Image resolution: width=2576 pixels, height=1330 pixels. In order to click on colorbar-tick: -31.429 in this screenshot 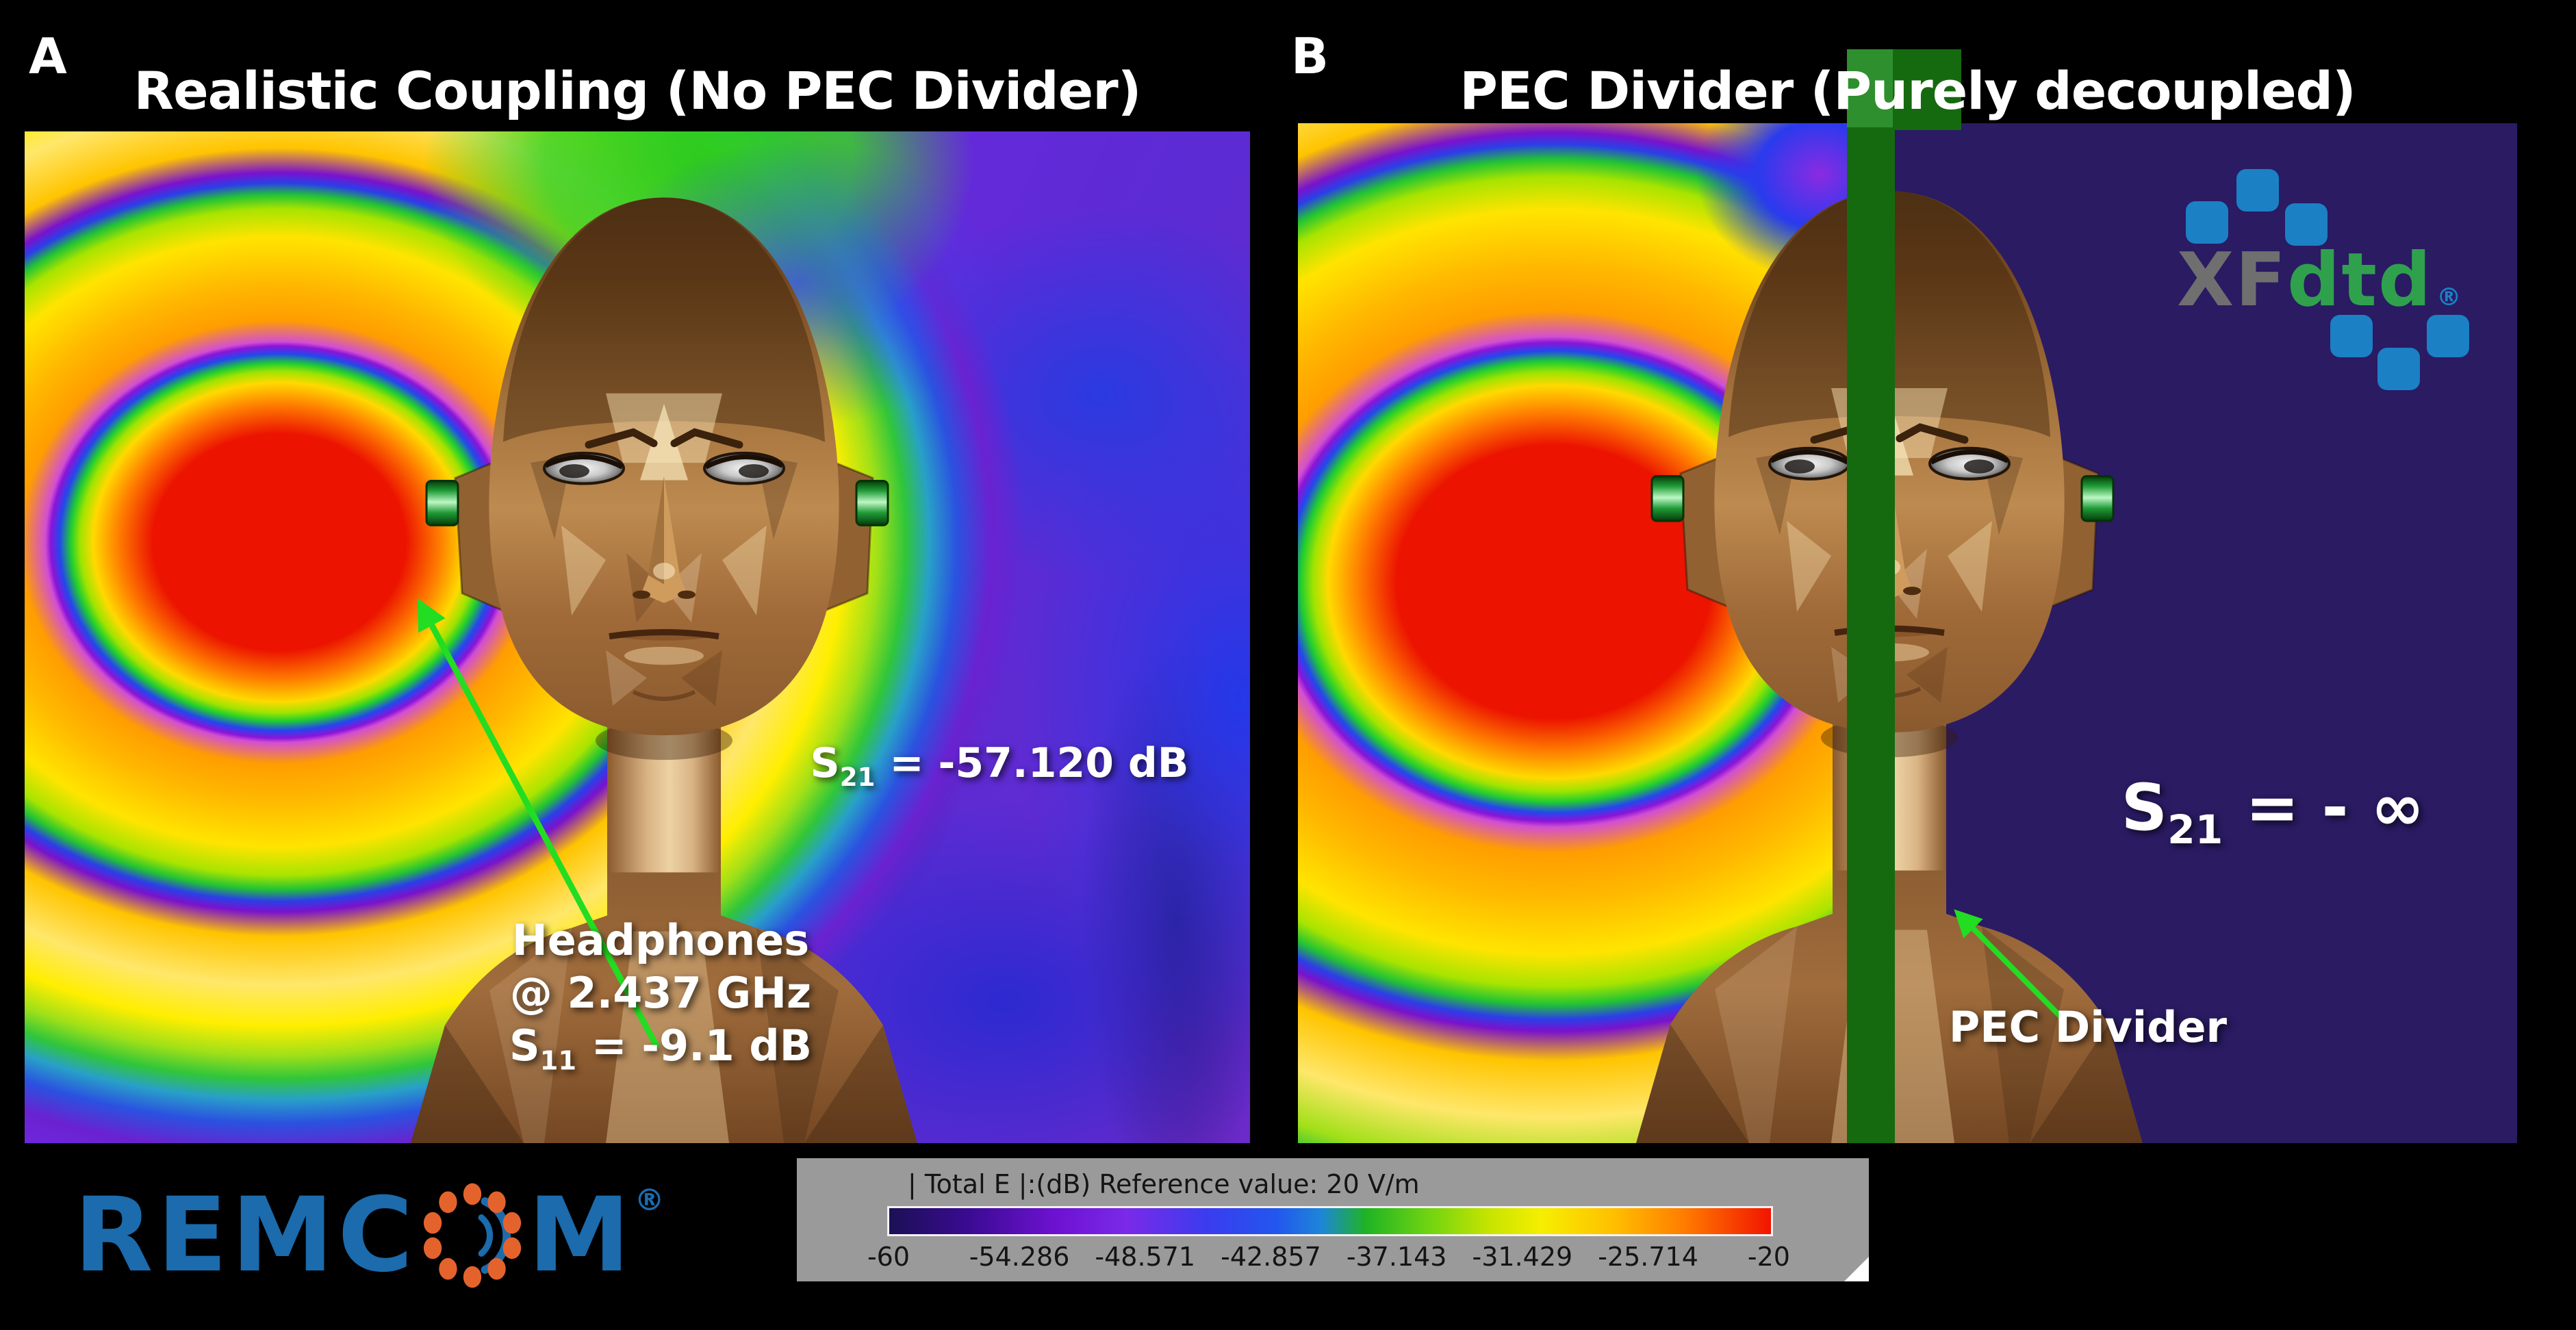, I will do `click(1523, 1257)`.